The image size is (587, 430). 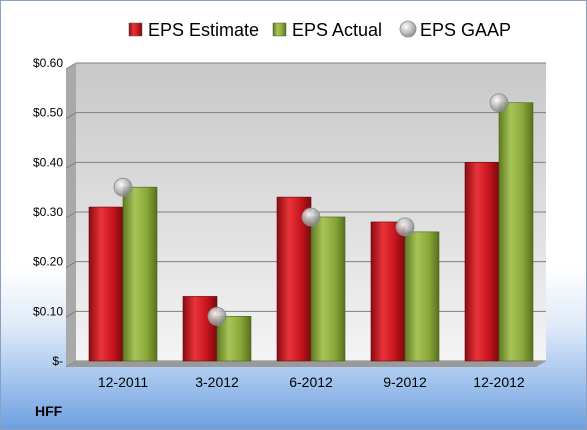 I want to click on x-tick-label: 3-2012, so click(x=217, y=382).